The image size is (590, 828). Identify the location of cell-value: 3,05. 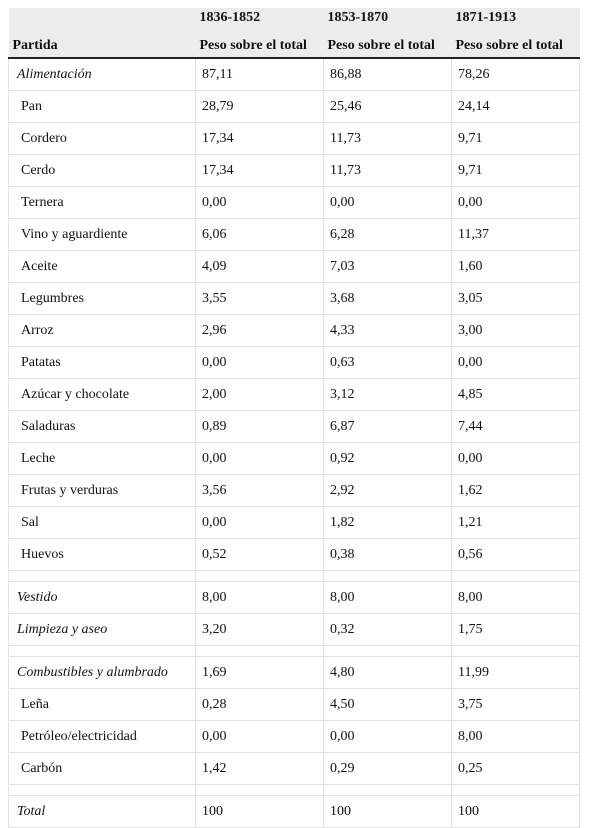
(515, 298).